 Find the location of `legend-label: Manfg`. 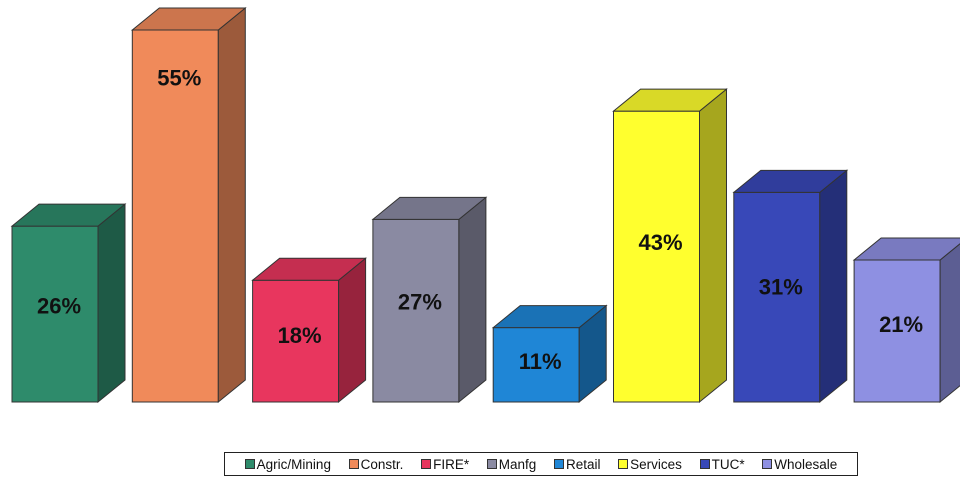

legend-label: Manfg is located at coordinates (517, 464).